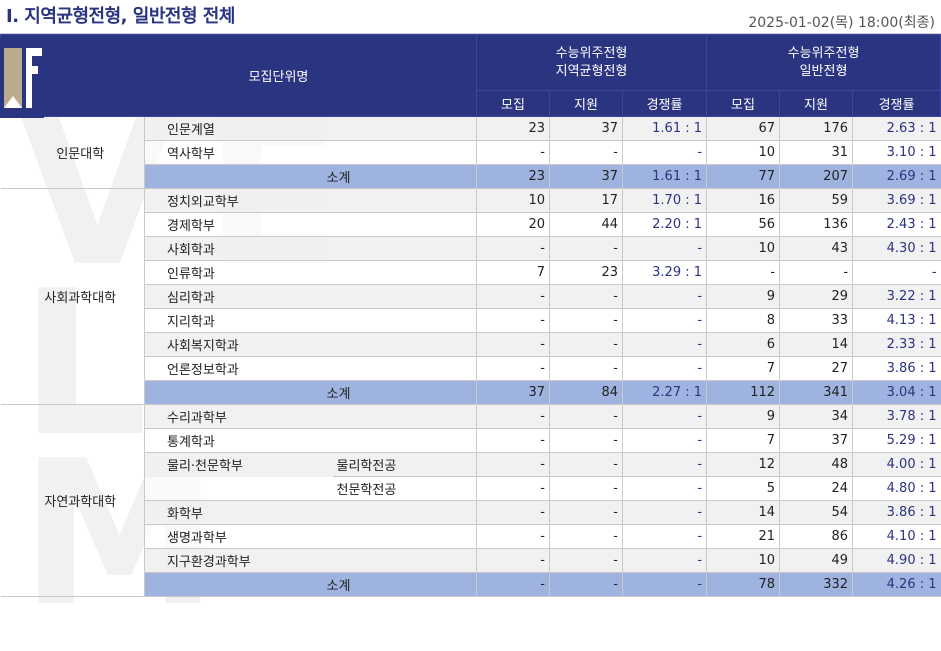  Describe the element at coordinates (816, 584) in the screenshot. I see `subtotal-applicants: 332` at that location.